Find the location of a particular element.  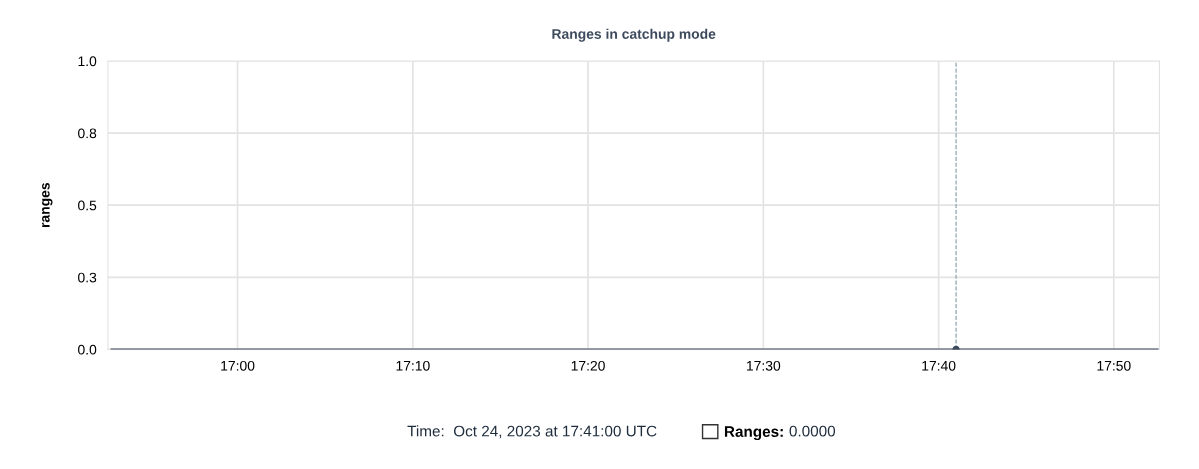

x-tick-label: 17:10 is located at coordinates (413, 365).